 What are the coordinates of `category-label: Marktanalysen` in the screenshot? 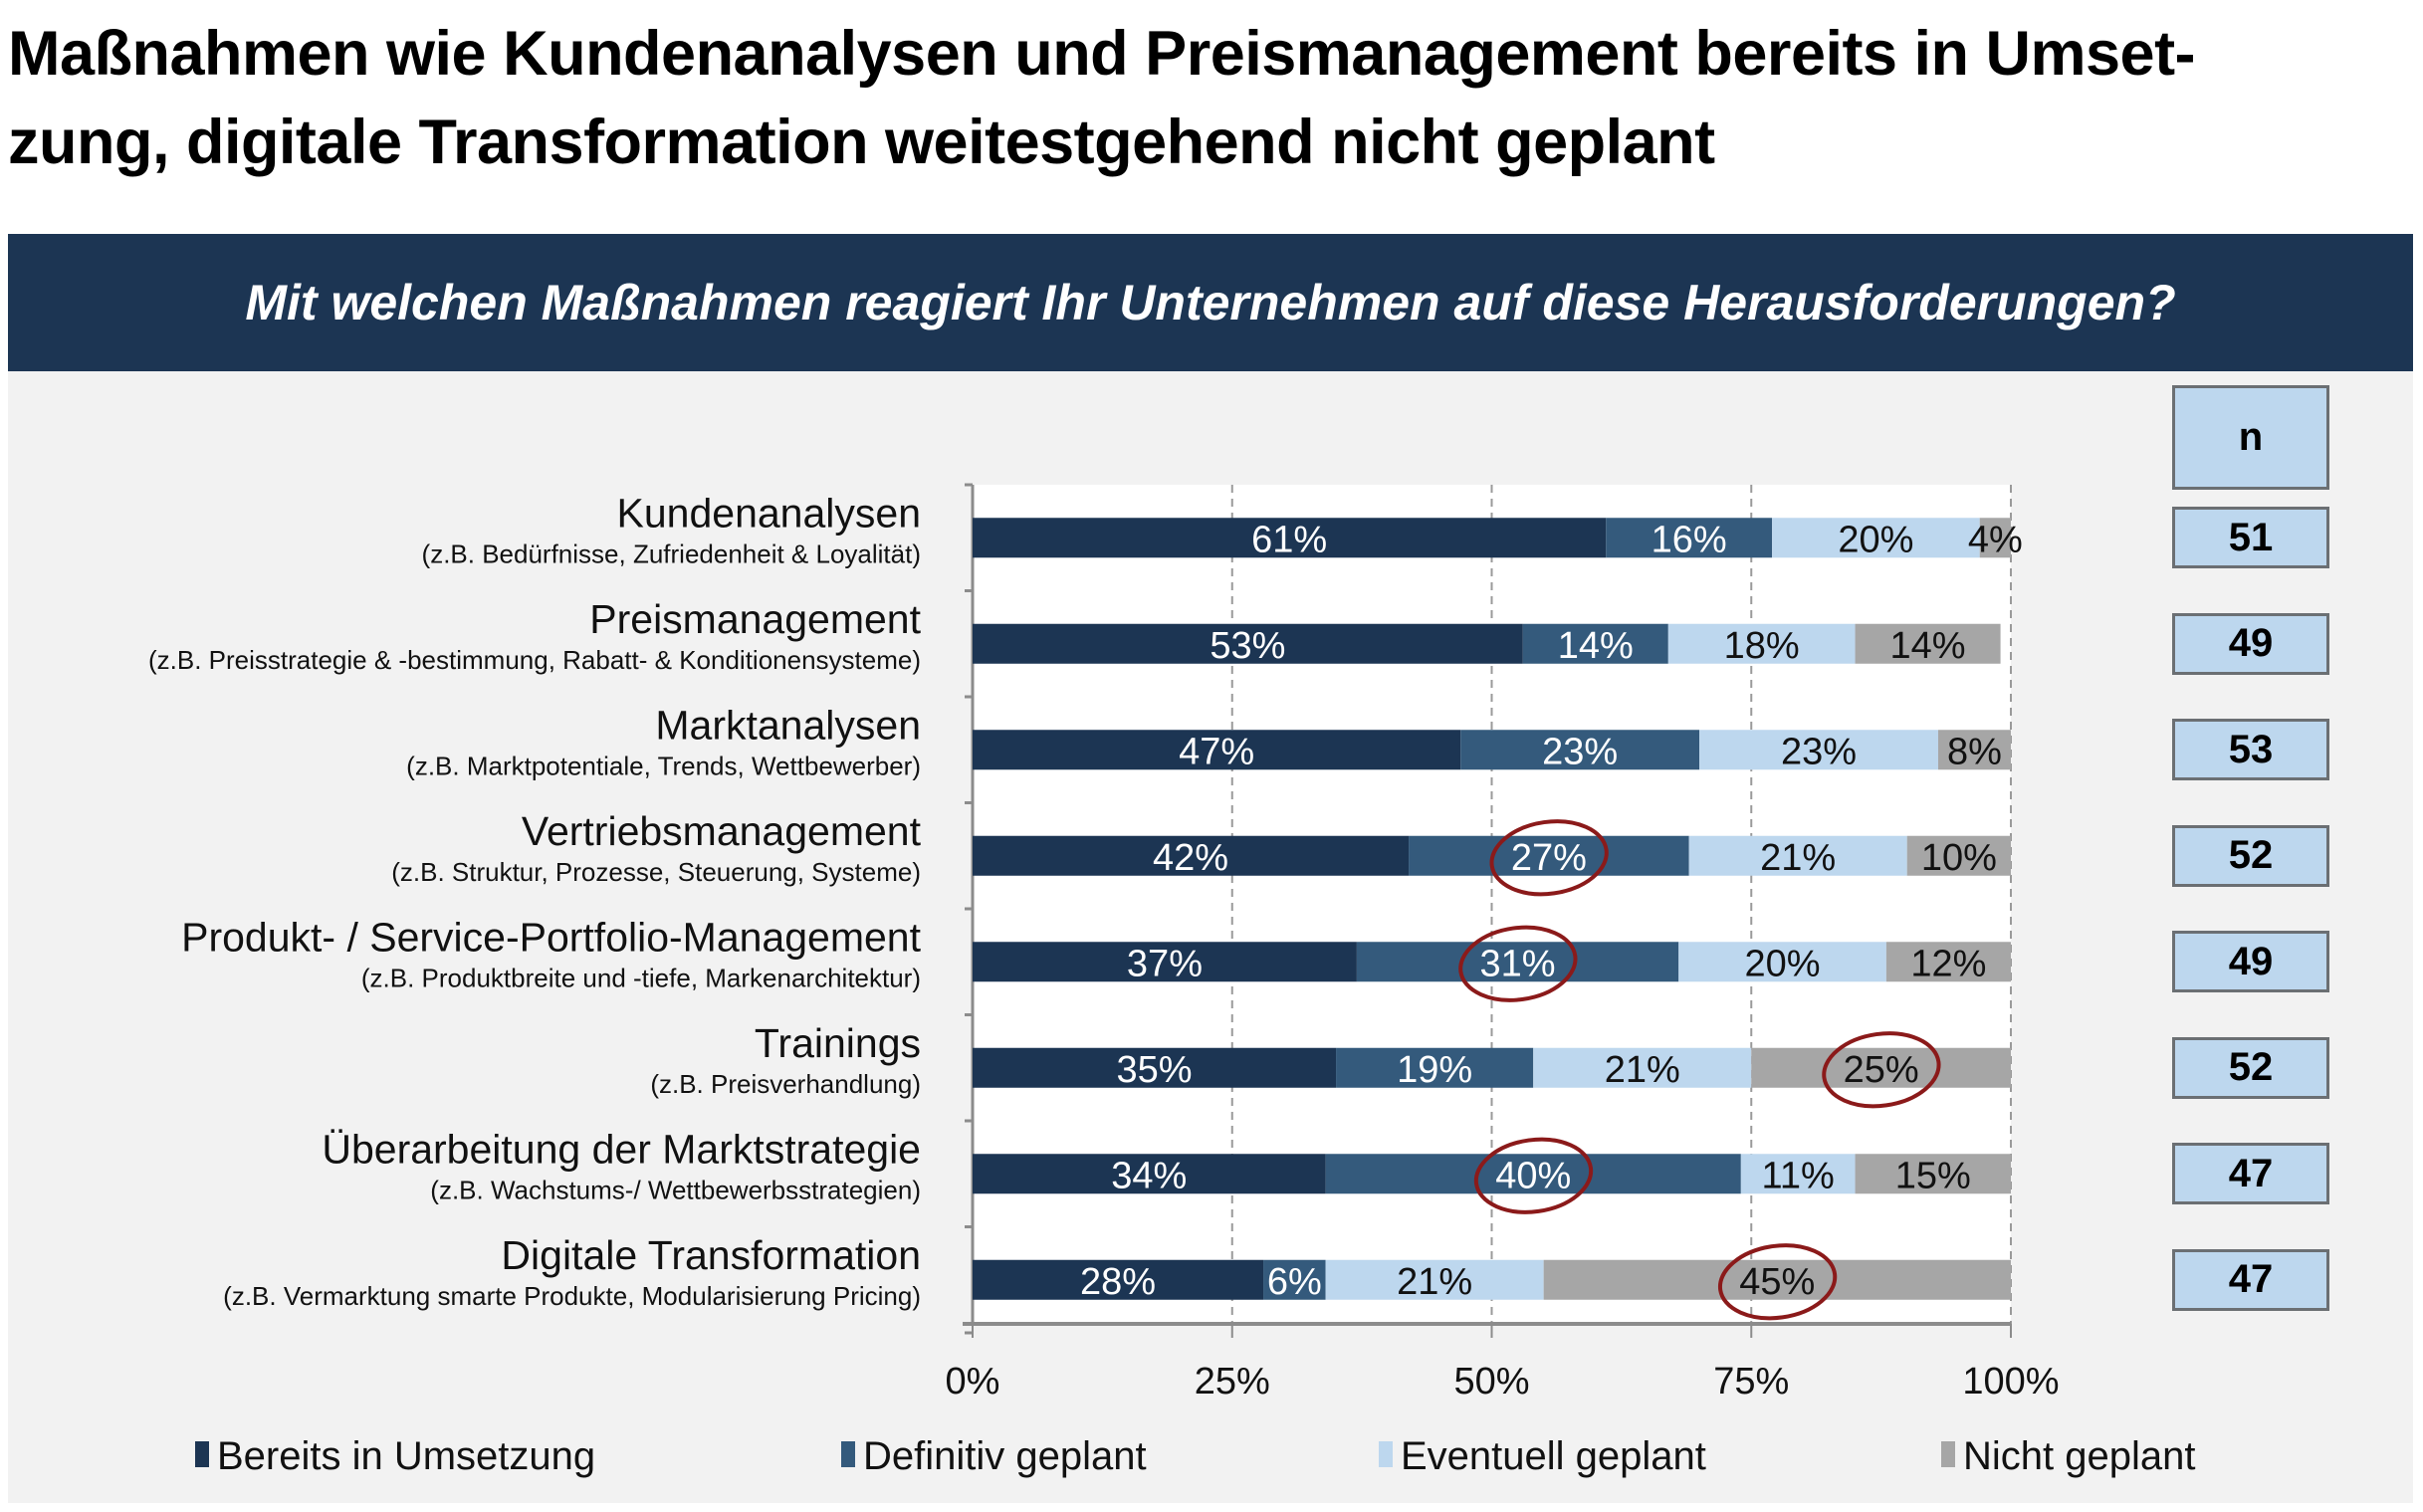 It's located at (788, 725).